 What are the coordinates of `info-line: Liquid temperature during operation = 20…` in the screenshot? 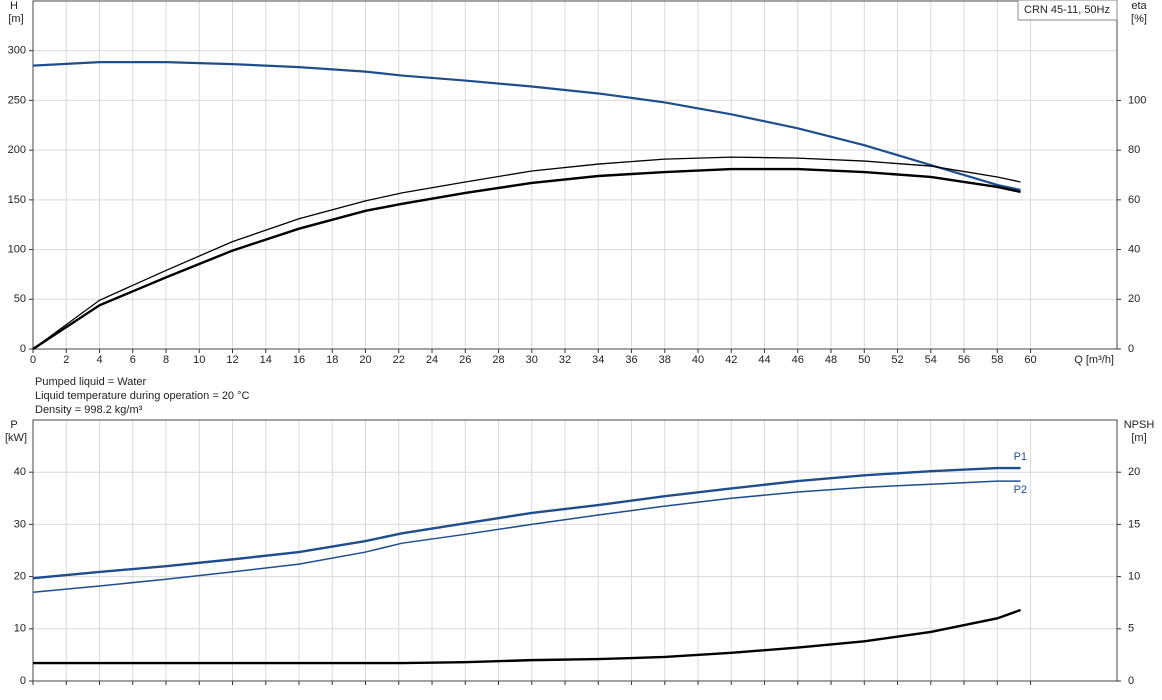 It's located at (142, 396).